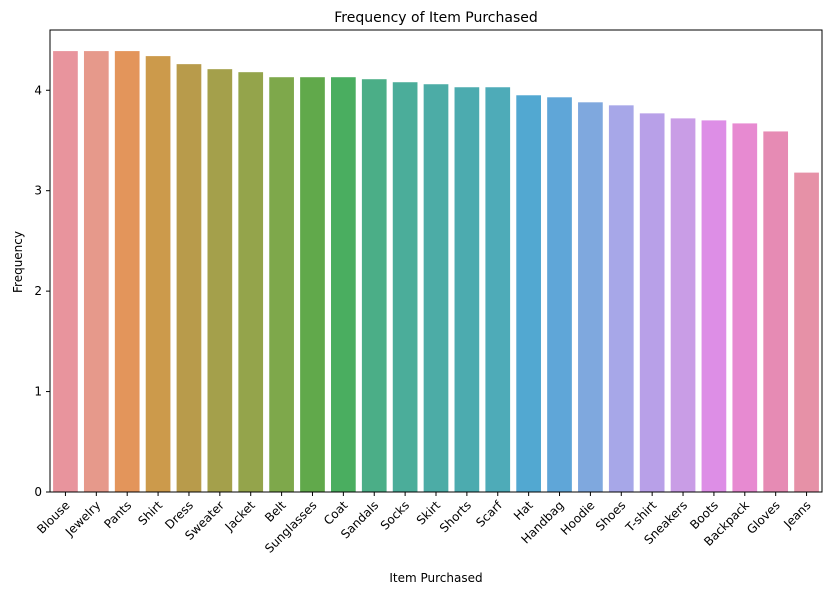 Image resolution: width=835 pixels, height=600 pixels. I want to click on y-tick-label: 2, so click(38, 291).